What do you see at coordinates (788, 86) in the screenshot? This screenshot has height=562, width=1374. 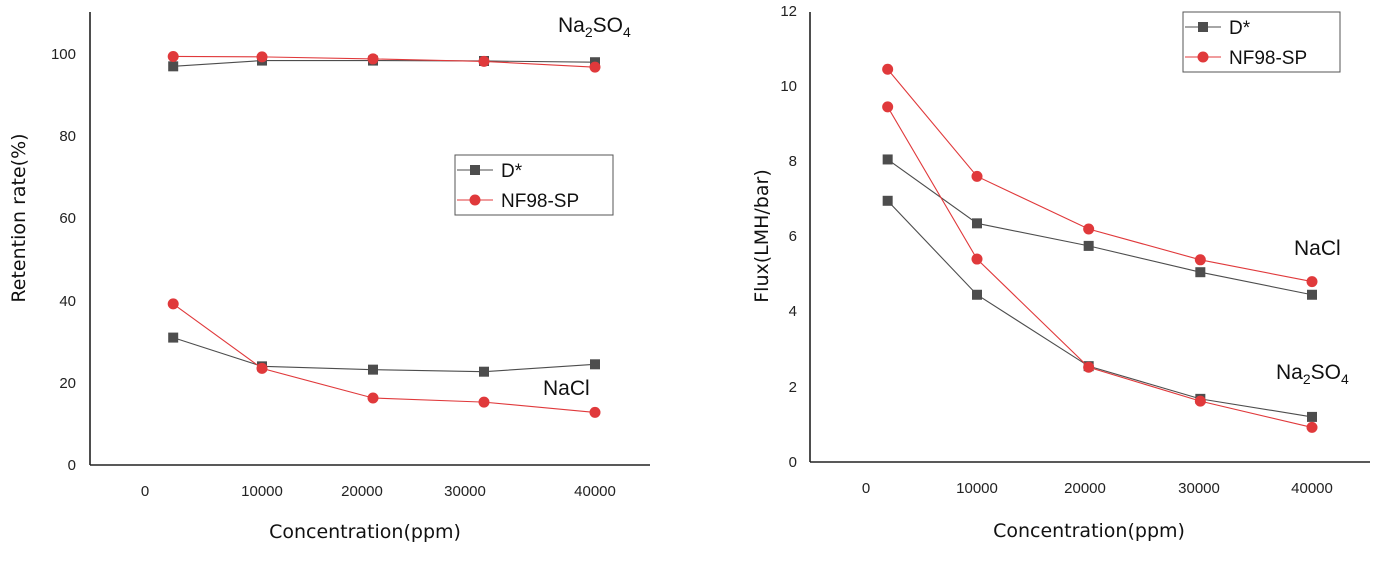 I see `y-tick-label: 10` at bounding box center [788, 86].